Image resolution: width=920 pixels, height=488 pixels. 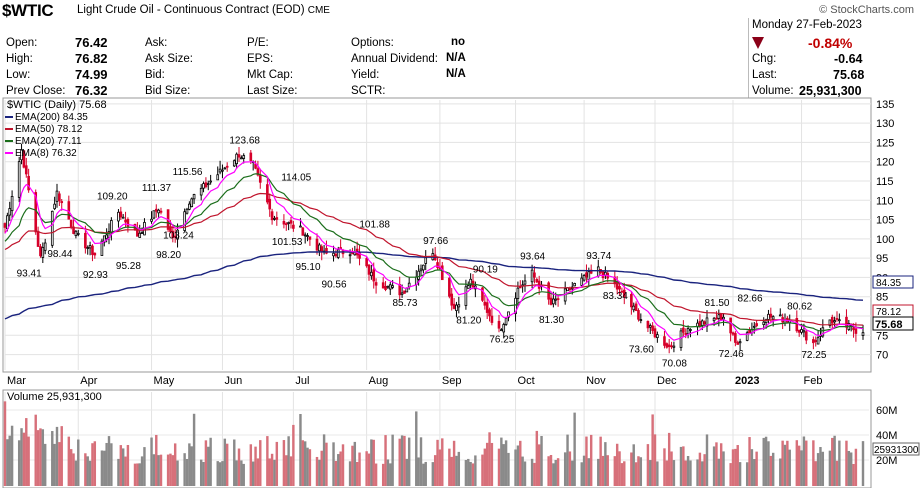 What do you see at coordinates (91, 90) in the screenshot?
I see `prev-close-value: 76.32` at bounding box center [91, 90].